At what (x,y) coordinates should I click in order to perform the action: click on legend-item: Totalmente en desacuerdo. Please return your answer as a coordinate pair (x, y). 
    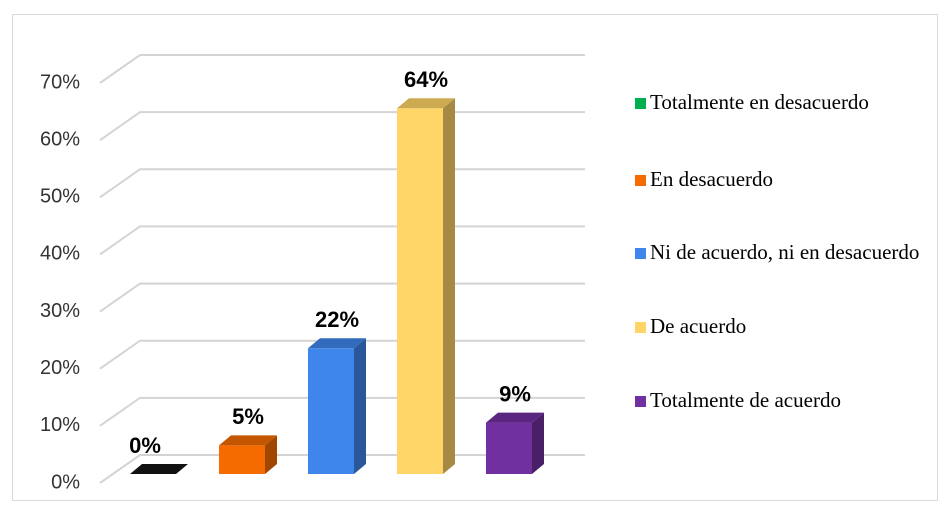
    Looking at the image, I should click on (785, 102).